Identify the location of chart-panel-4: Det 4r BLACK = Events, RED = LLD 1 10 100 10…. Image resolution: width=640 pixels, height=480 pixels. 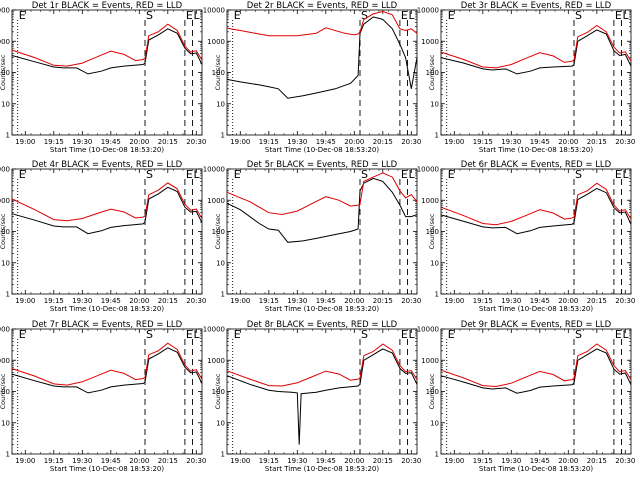
(103, 236).